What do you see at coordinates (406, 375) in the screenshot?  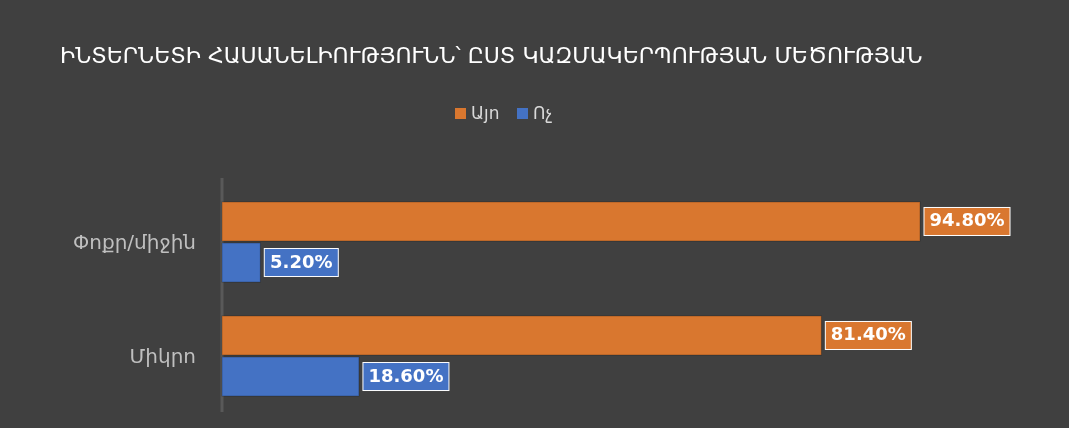 I see `data-label: 18.60%` at bounding box center [406, 375].